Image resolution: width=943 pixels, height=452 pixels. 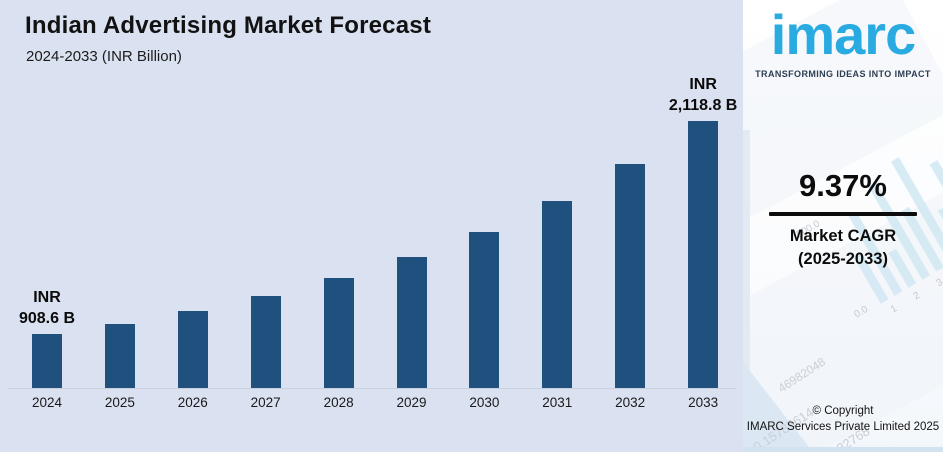 I want to click on x-axis-line, so click(x=372, y=388).